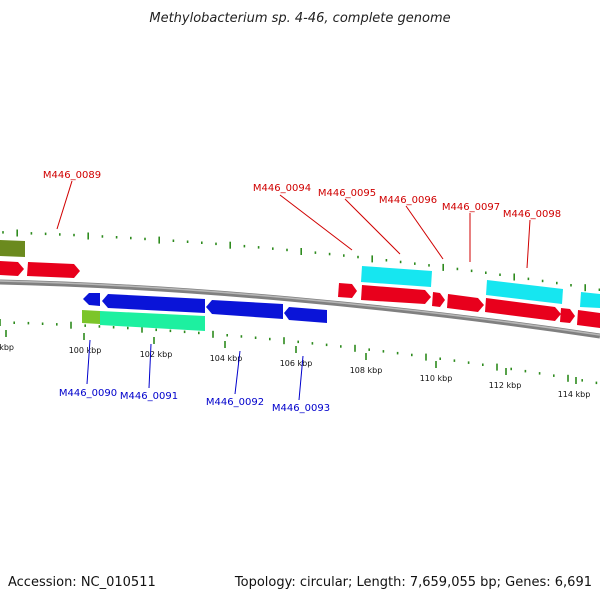 The width and height of the screenshot is (600, 600). I want to click on tick-label: 110 kbp, so click(436, 378).